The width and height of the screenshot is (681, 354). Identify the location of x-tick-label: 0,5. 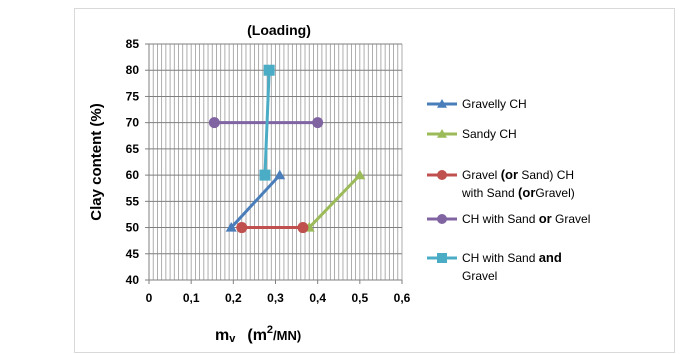
(359, 298).